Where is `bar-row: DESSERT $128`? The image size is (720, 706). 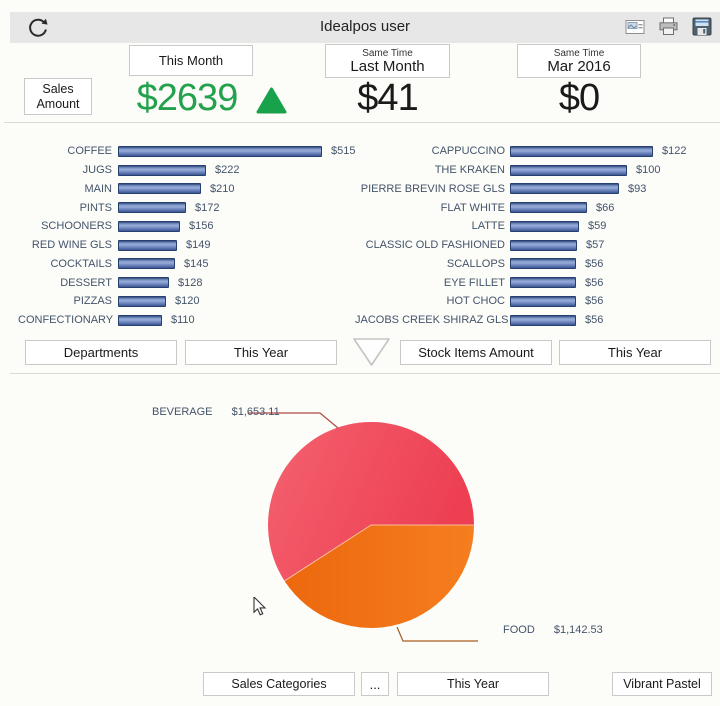
bar-row: DESSERT $128 is located at coordinates (188, 282).